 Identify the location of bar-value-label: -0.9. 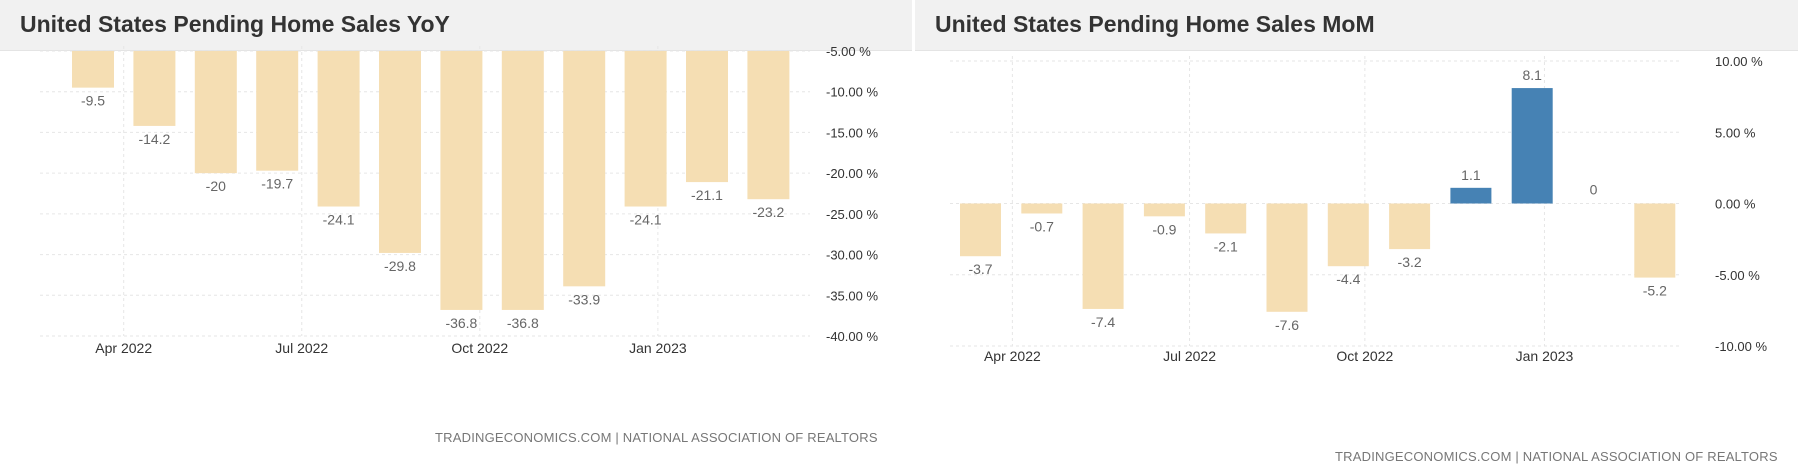
(1164, 229).